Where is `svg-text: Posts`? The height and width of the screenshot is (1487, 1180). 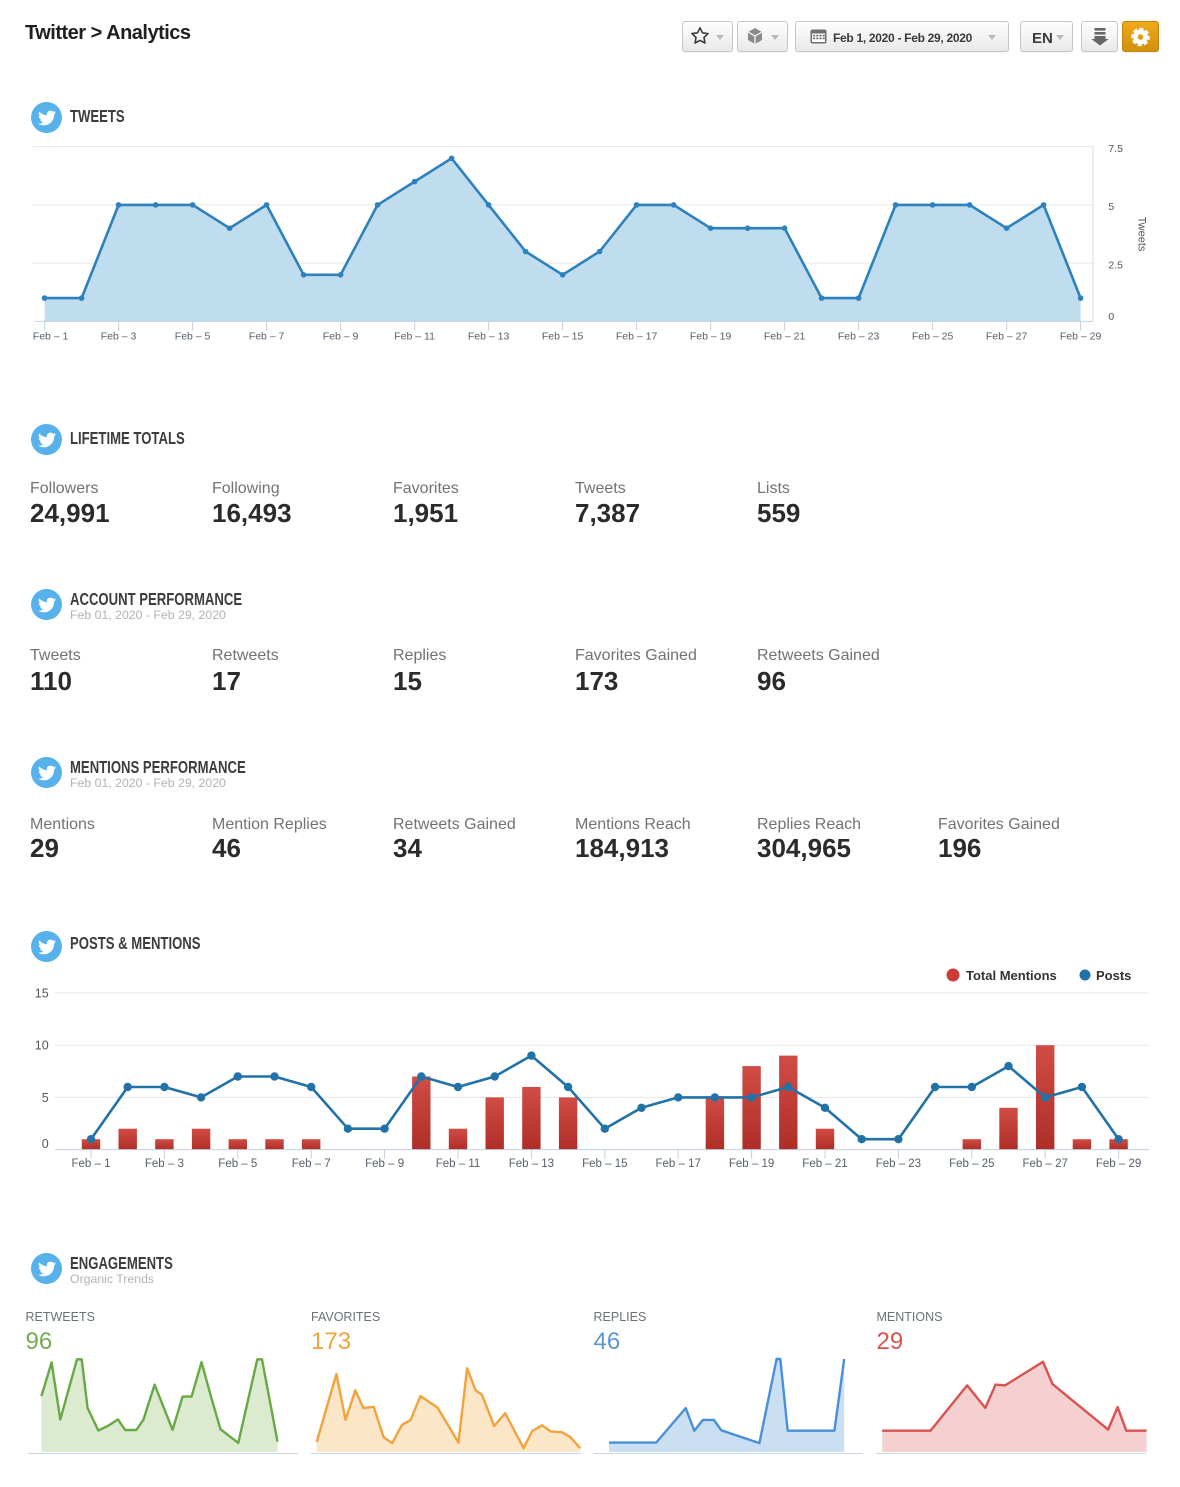
svg-text: Posts is located at coordinates (1113, 975).